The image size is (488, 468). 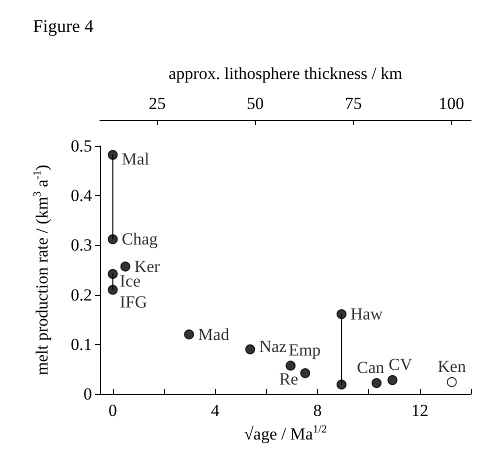 I want to click on x2-axis-title: approx. lithosphere thickness / km, so click(x=285, y=73).